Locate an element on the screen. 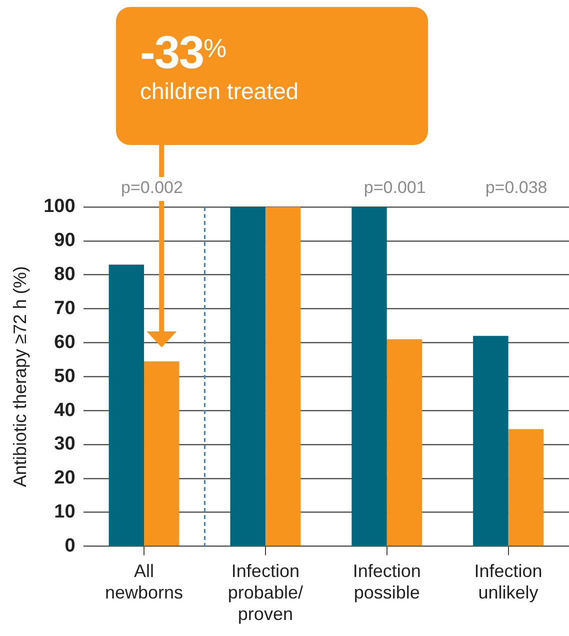 The height and width of the screenshot is (636, 569). x-tick-label: Infection probable/ proven is located at coordinates (265, 592).